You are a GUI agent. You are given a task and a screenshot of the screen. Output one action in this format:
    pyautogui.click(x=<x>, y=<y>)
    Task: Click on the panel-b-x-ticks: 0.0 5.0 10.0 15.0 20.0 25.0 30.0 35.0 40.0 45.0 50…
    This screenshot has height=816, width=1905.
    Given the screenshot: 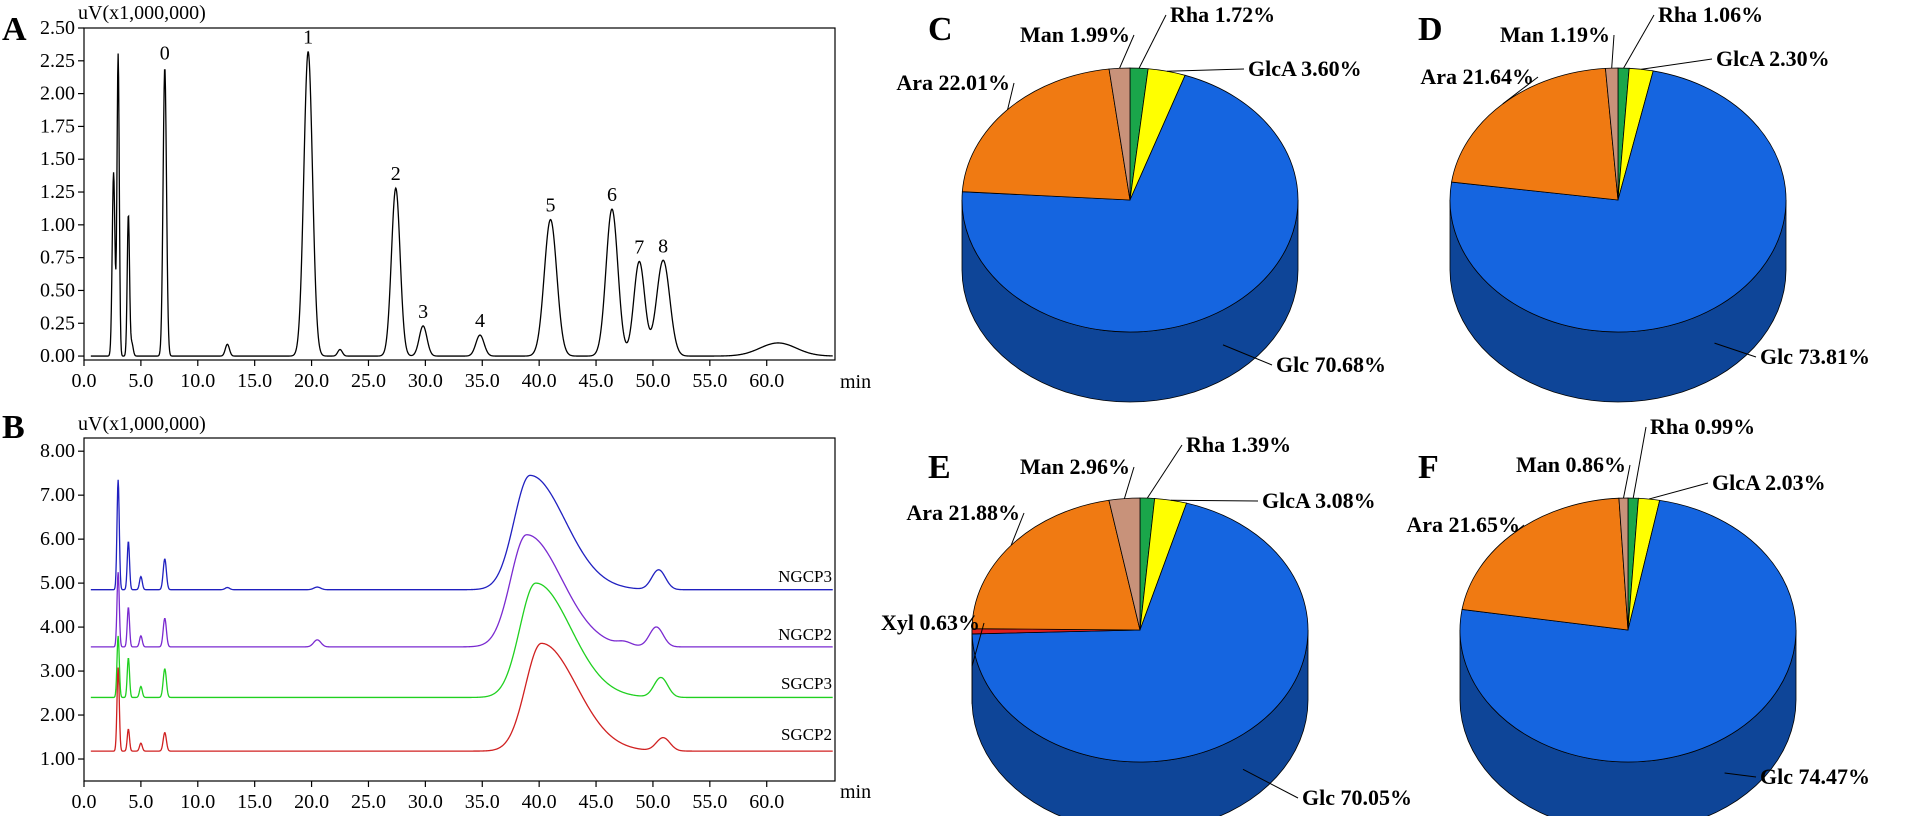 What is the action you would take?
    pyautogui.click(x=428, y=797)
    